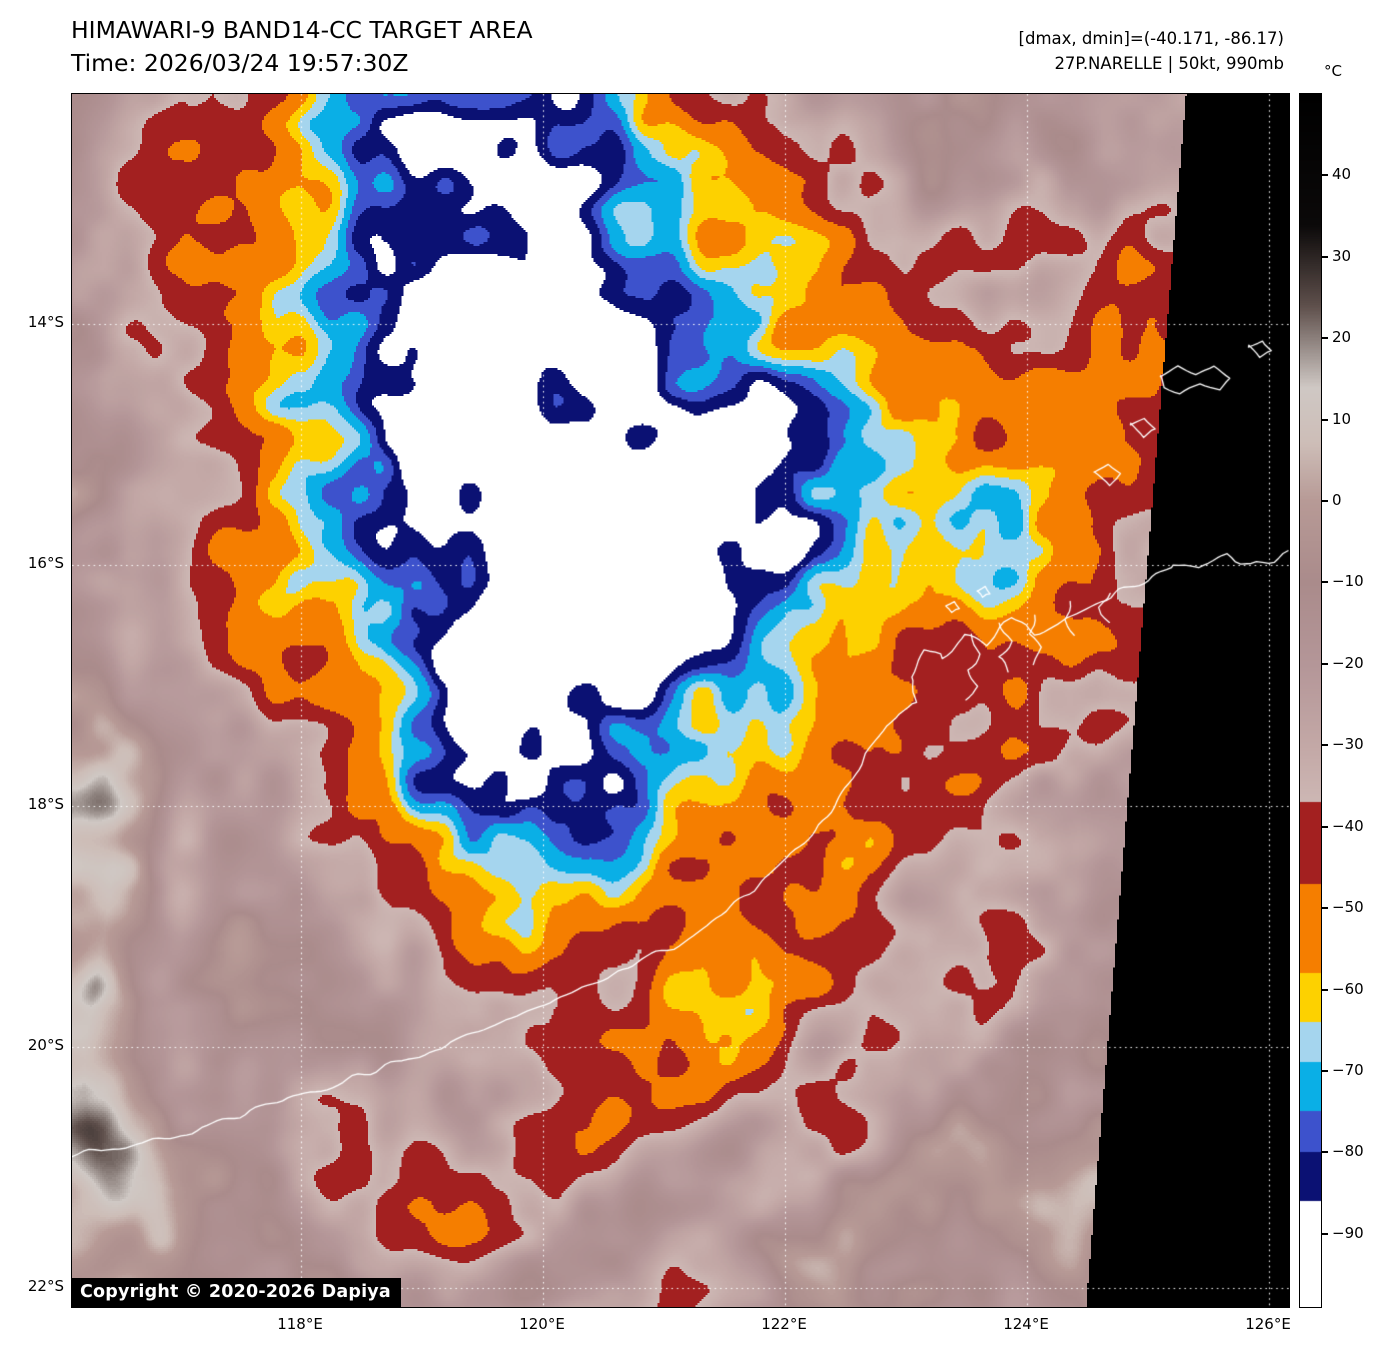 Image resolution: width=1388 pixels, height=1359 pixels. What do you see at coordinates (1342, 255) in the screenshot?
I see `colorbar-tick-label: 30` at bounding box center [1342, 255].